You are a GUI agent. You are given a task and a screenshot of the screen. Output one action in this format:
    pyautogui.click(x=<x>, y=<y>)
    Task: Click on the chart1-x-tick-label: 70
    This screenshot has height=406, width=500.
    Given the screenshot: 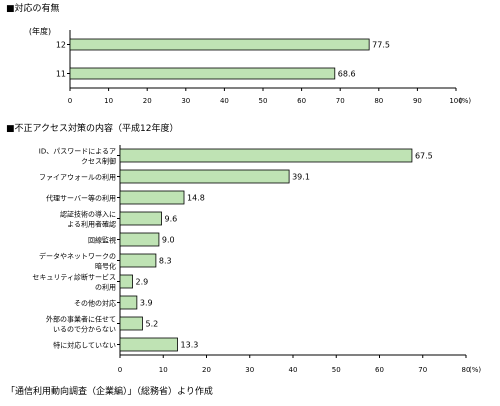 What is the action you would take?
    pyautogui.click(x=340, y=101)
    